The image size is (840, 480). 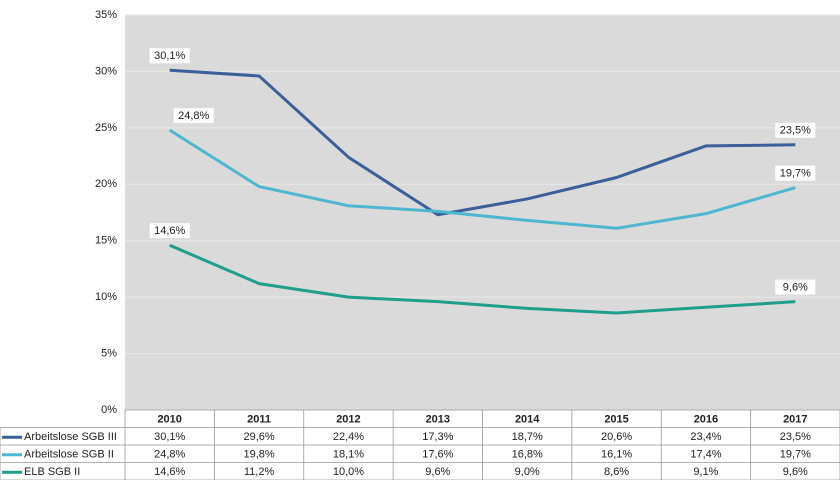 I want to click on table-cell: 23,5%, so click(x=795, y=437).